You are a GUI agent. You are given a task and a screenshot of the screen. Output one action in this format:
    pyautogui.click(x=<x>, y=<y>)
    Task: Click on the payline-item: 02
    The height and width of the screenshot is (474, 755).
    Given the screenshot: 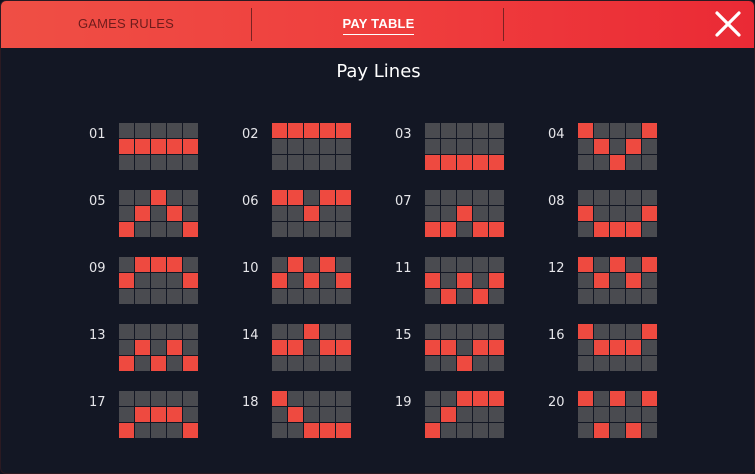 What is the action you would take?
    pyautogui.click(x=322, y=148)
    